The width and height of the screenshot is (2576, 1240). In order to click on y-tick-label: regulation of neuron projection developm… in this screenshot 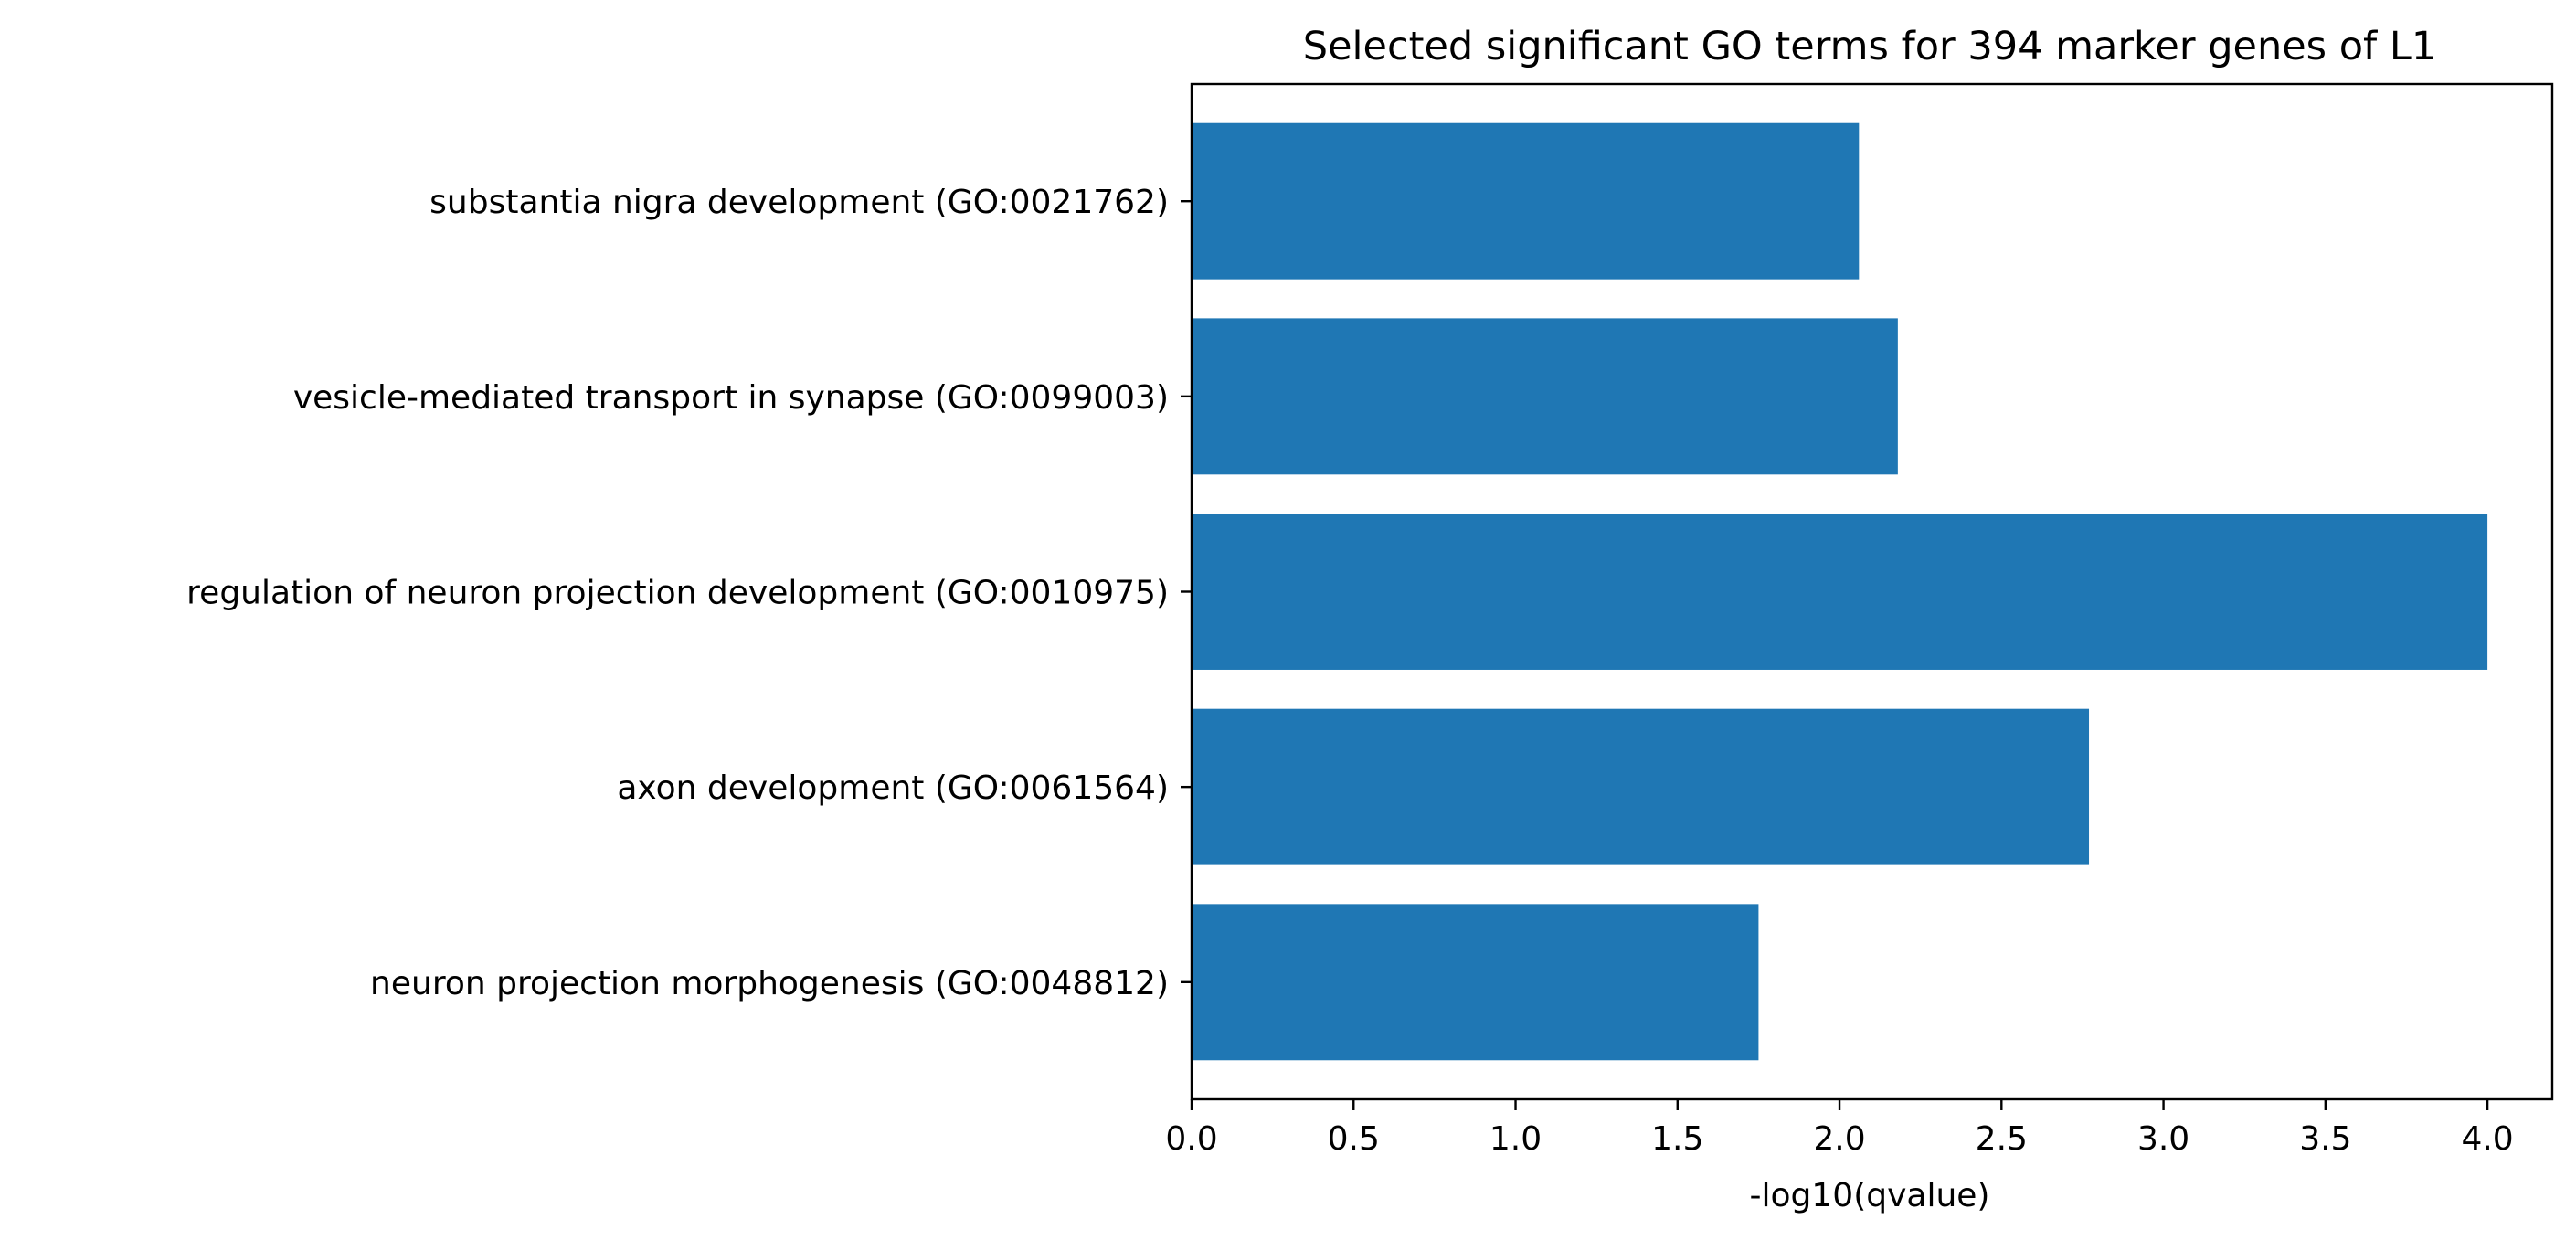, I will do `click(677, 593)`.